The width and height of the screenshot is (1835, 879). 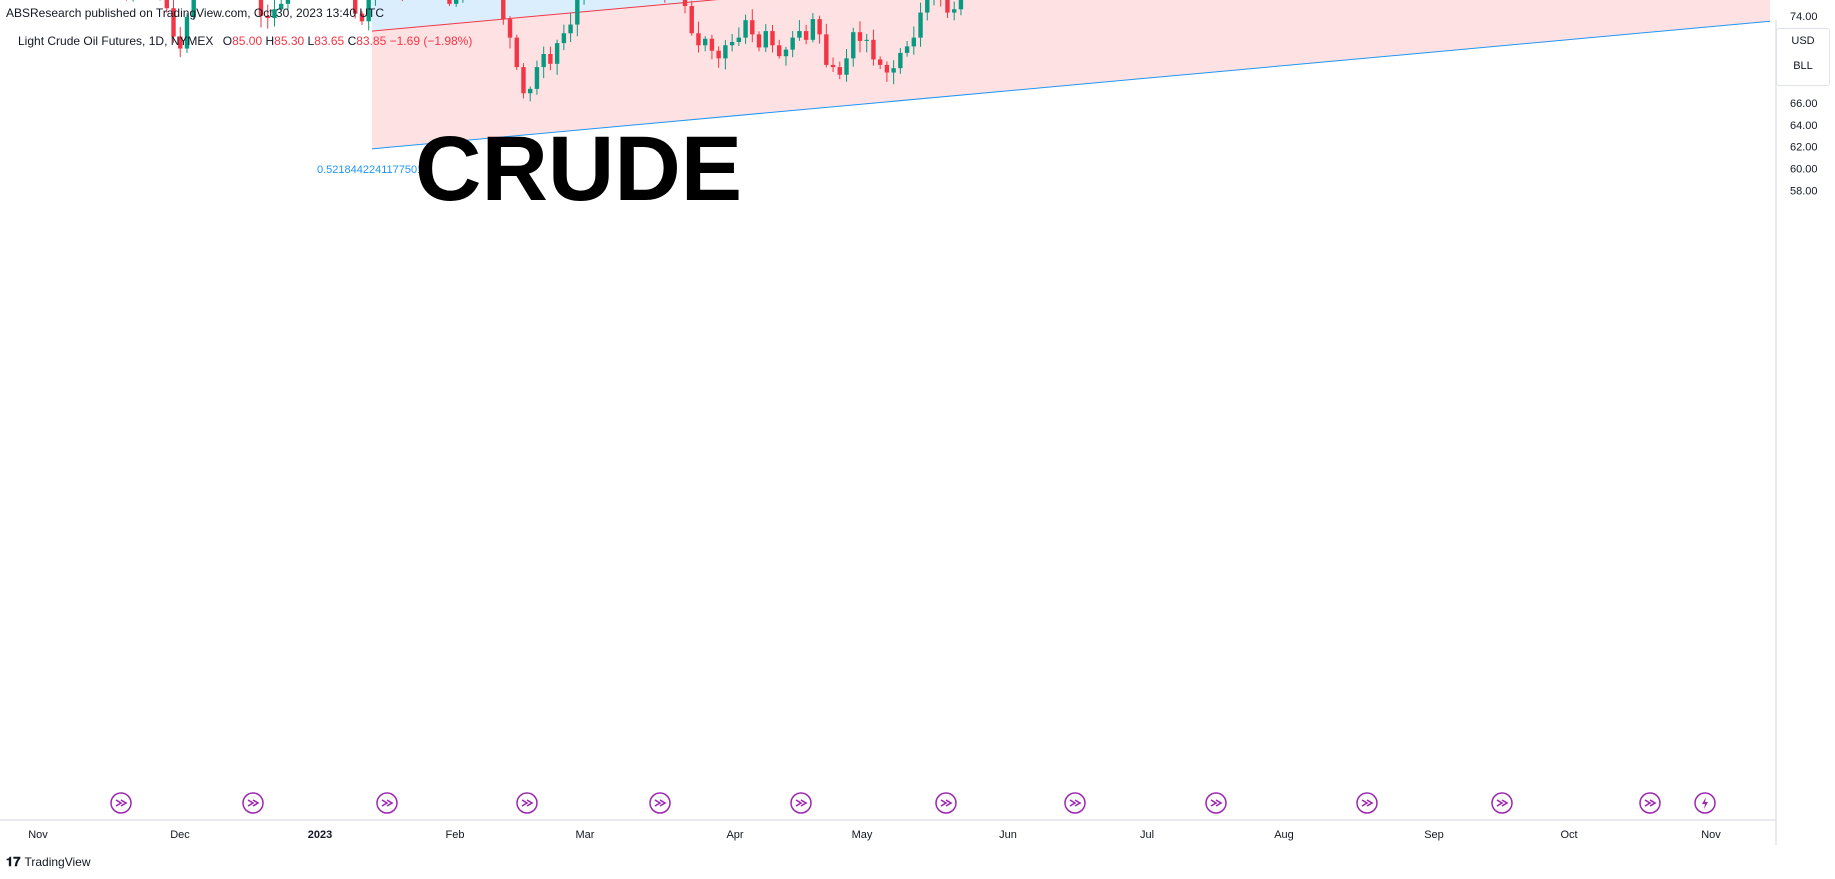 I want to click on x-tick-label: Sep, so click(x=1434, y=835).